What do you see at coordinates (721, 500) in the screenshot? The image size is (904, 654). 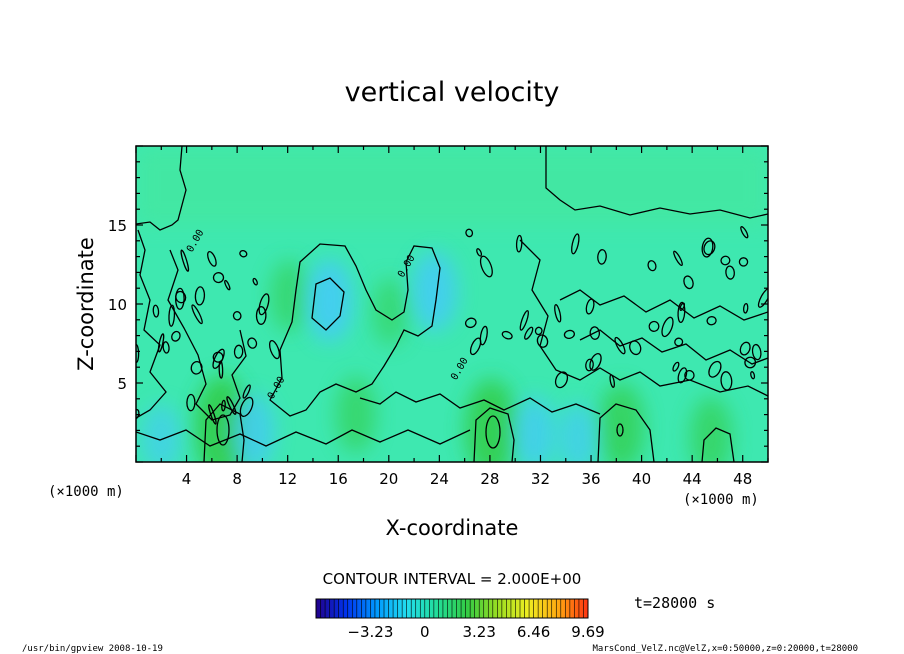 I see `x-unit-right: (×1000 m)` at bounding box center [721, 500].